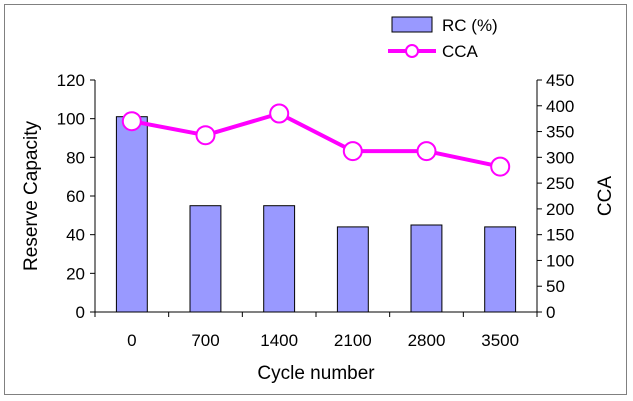 Image resolution: width=633 pixels, height=401 pixels. What do you see at coordinates (470, 25) in the screenshot?
I see `legend-bar-label: RC (%)` at bounding box center [470, 25].